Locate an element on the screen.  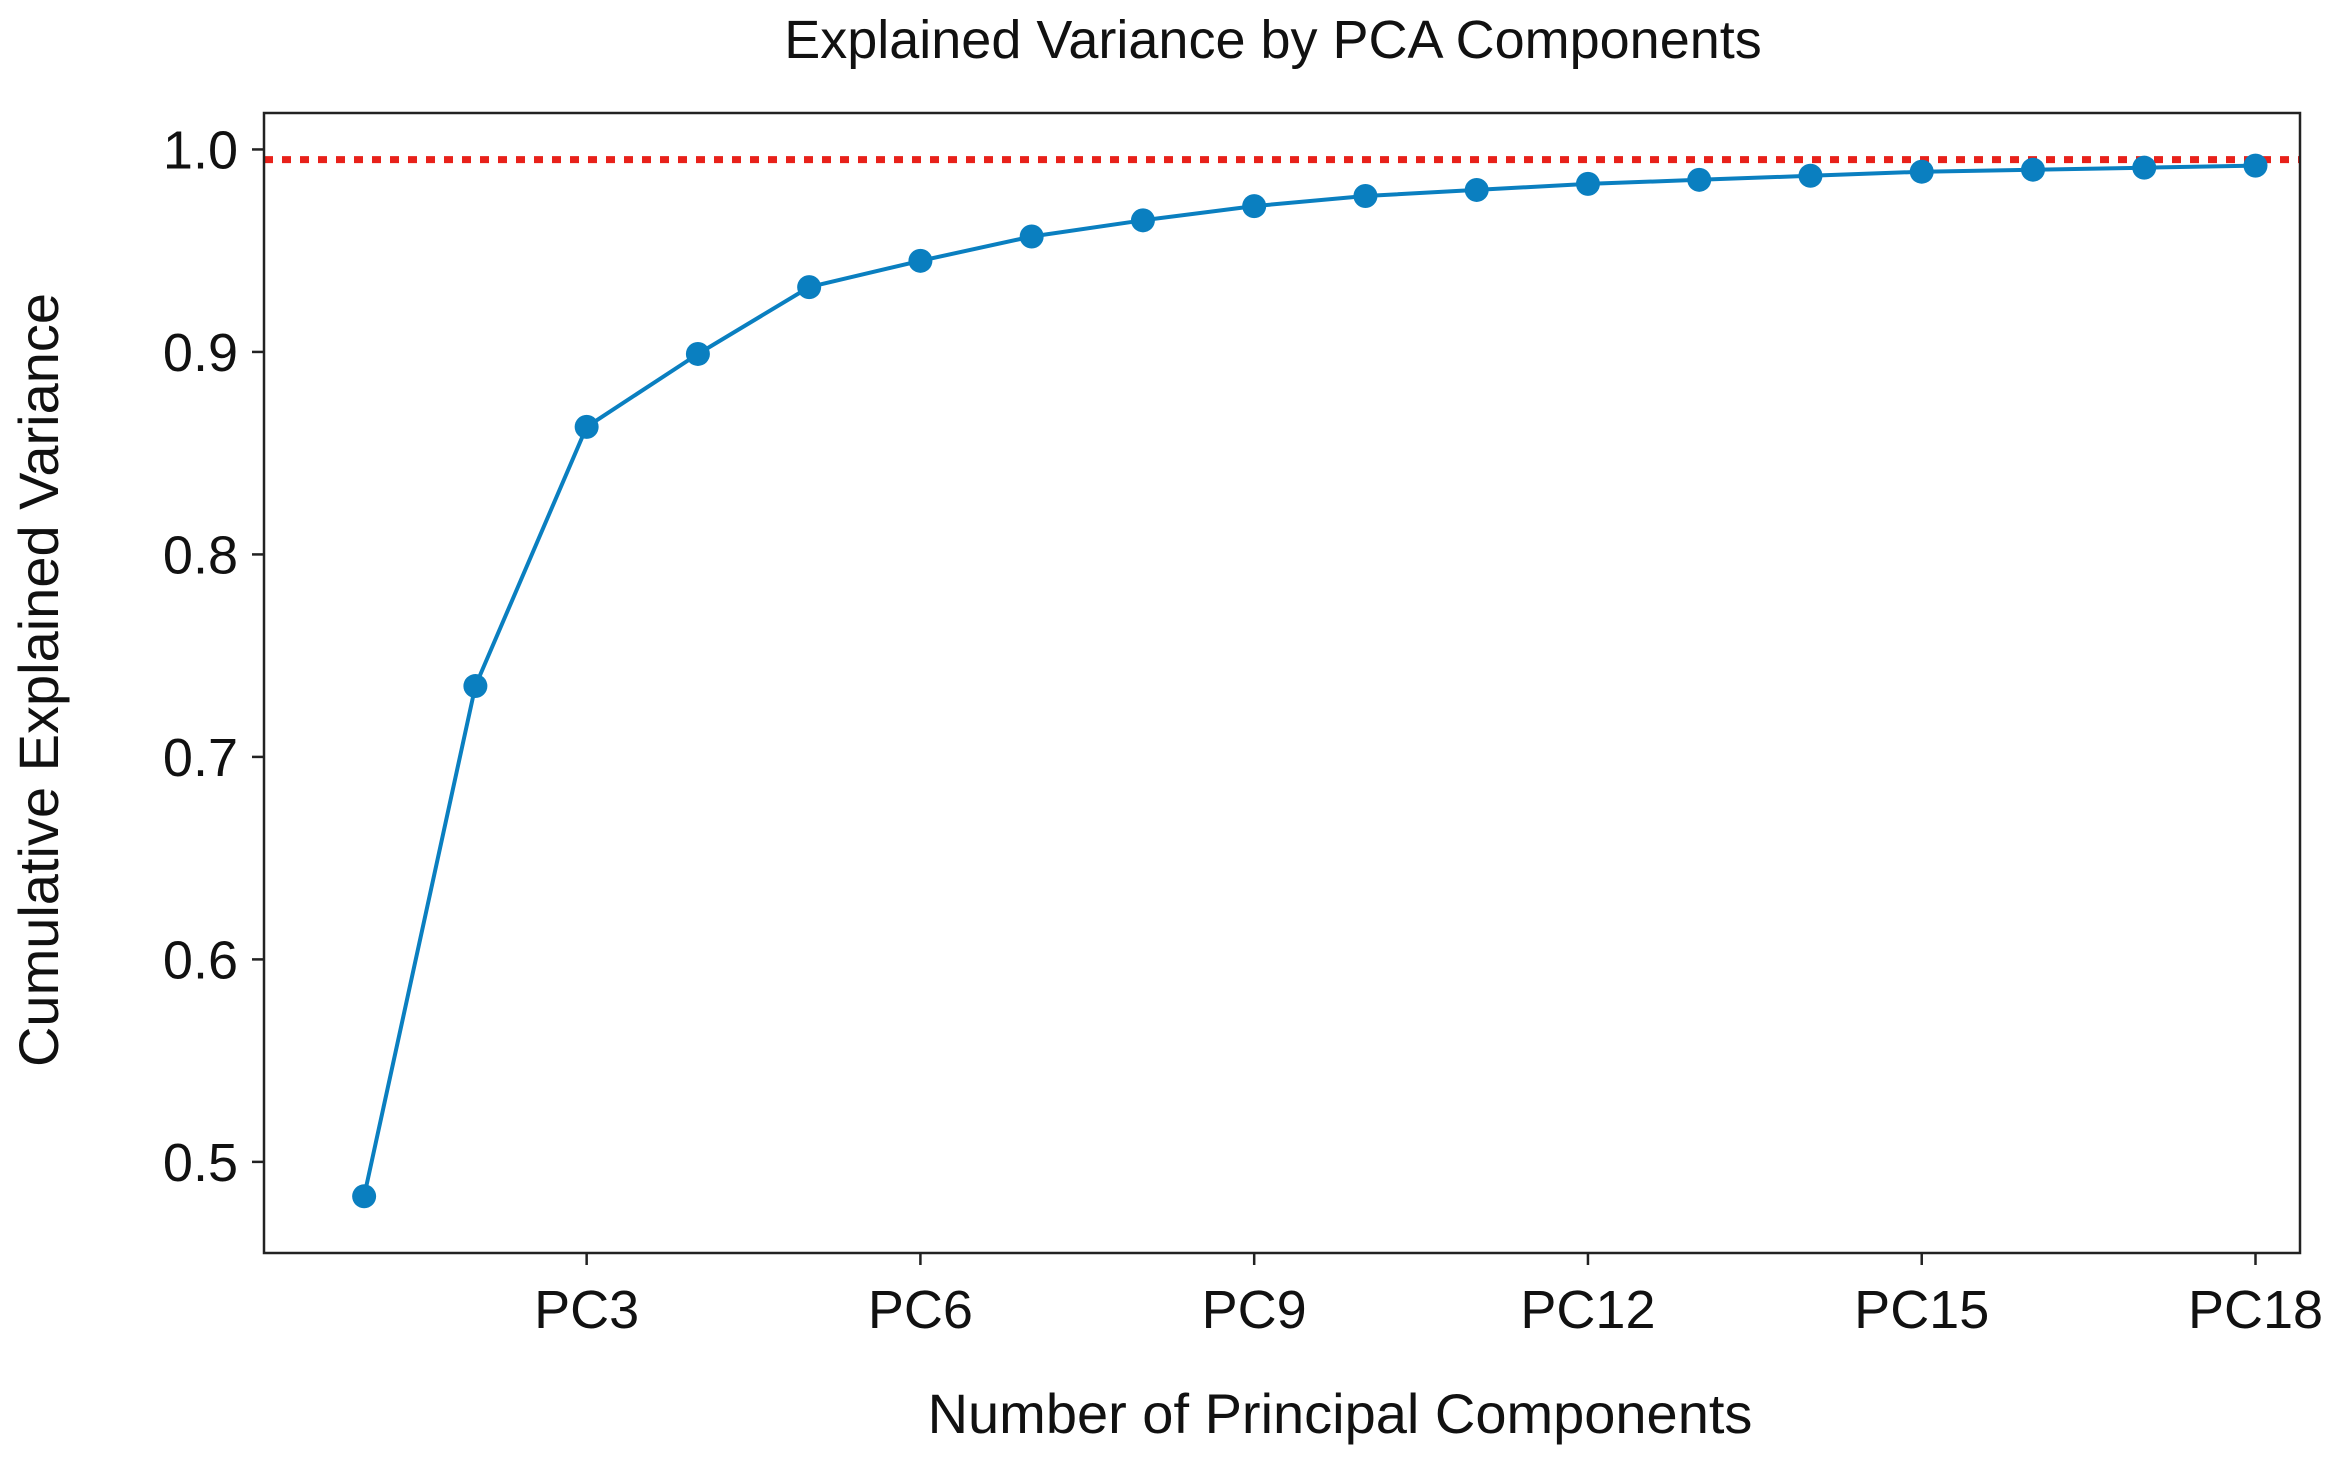
x-axis-label: Number of Principal Components is located at coordinates (1340, 1413).